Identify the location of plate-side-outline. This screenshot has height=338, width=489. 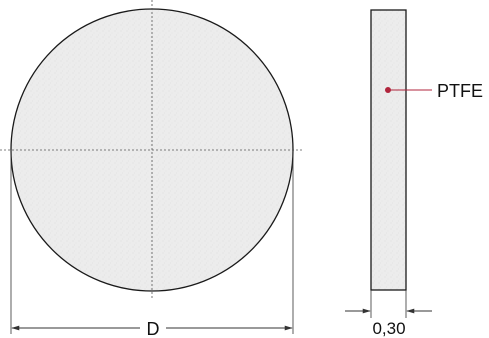
(388, 150).